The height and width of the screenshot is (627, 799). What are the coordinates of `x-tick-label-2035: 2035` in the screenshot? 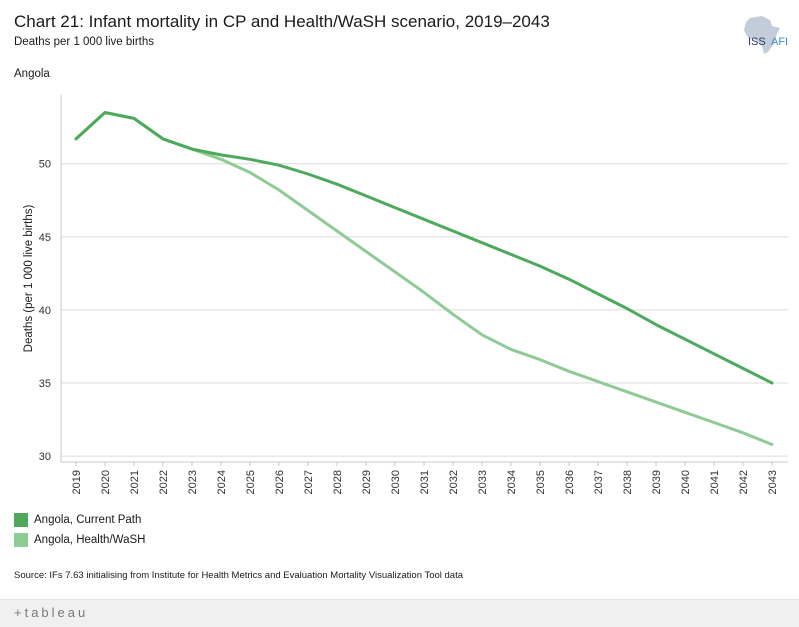 It's located at (541, 482).